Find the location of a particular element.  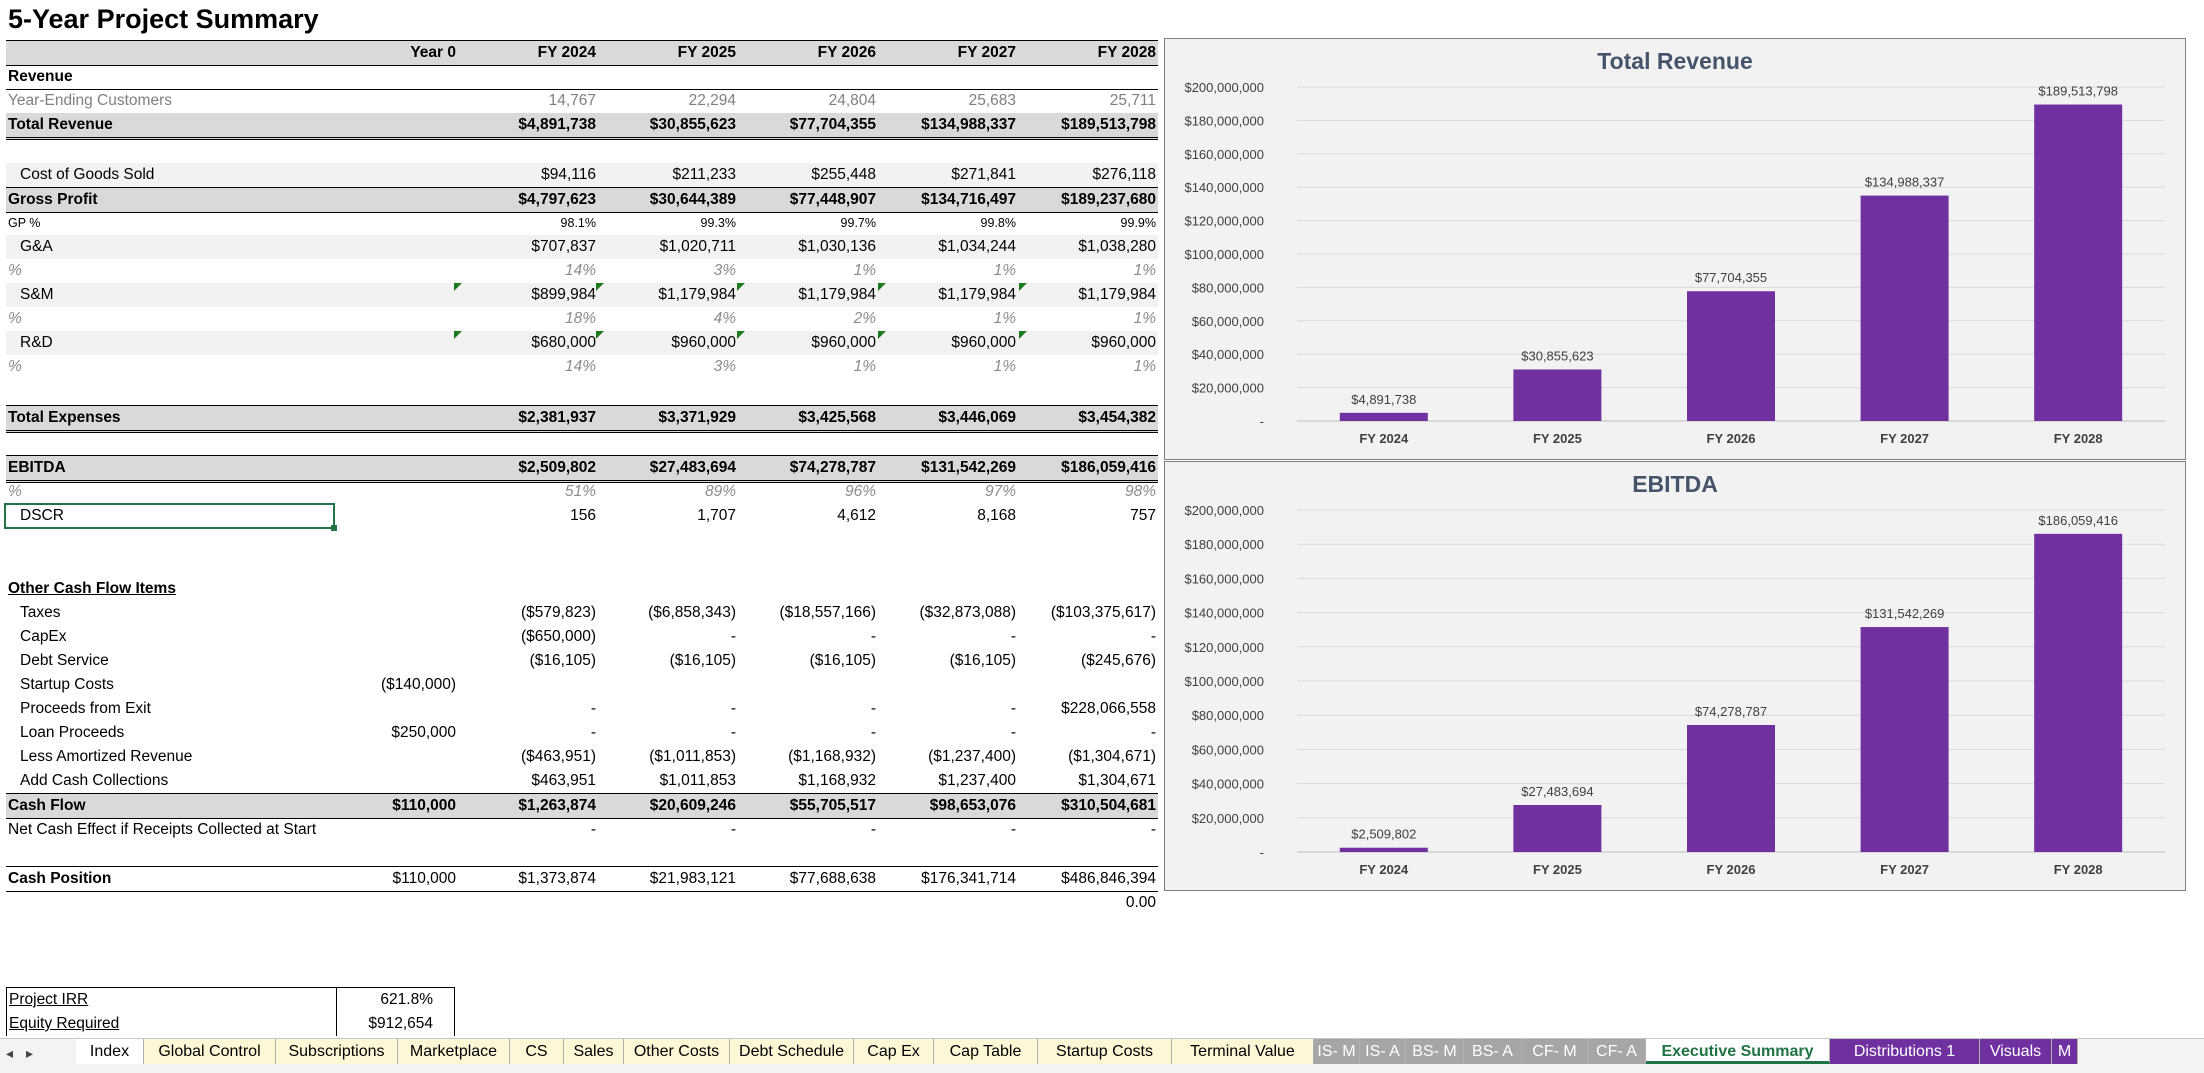

cell-value: ($463,951) is located at coordinates (558, 756).